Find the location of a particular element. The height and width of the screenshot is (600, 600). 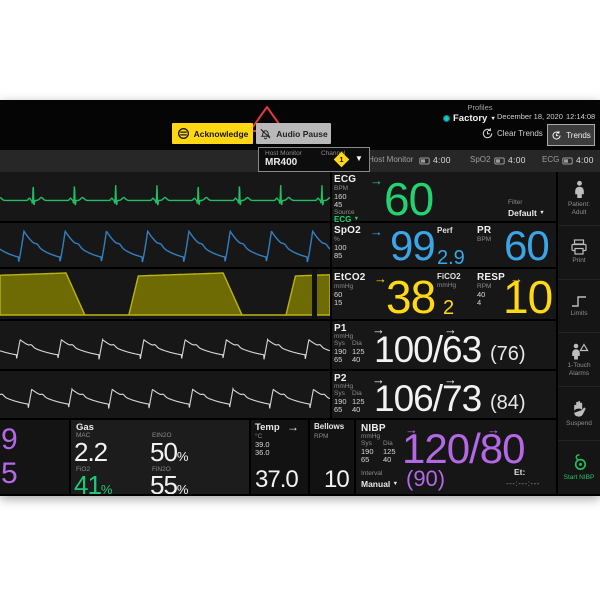

fin2o-label: FiN2O is located at coordinates (161, 469).